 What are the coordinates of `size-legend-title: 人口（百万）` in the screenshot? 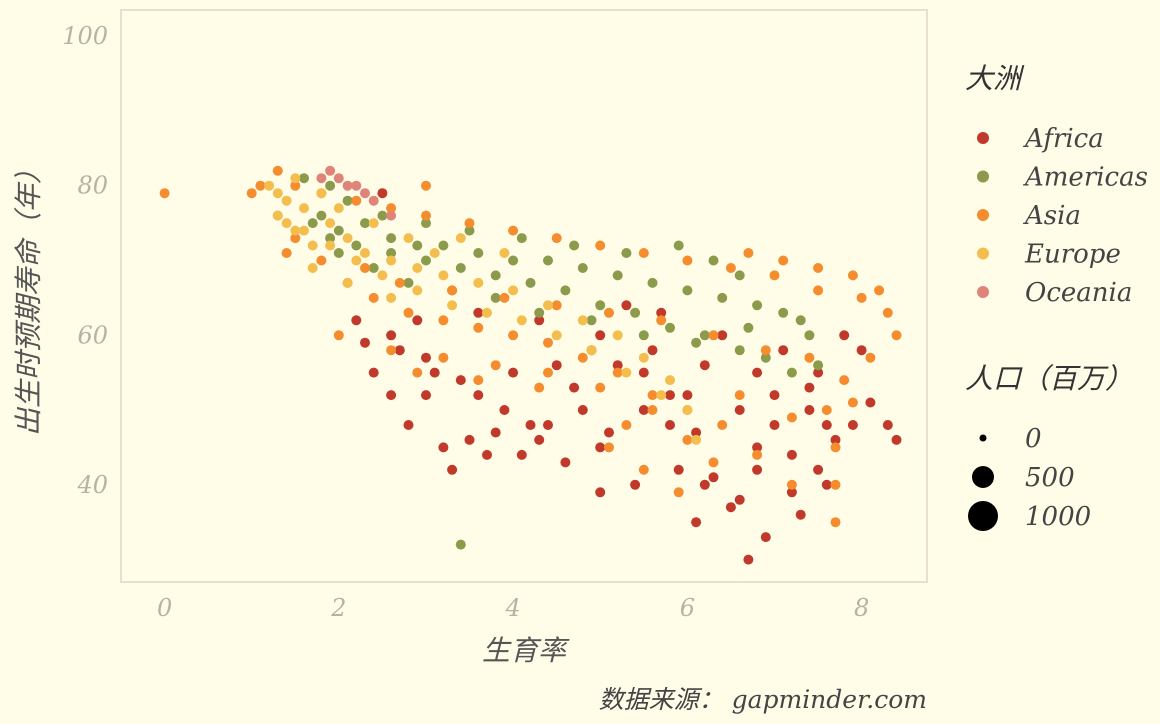 It's located at (1049, 378).